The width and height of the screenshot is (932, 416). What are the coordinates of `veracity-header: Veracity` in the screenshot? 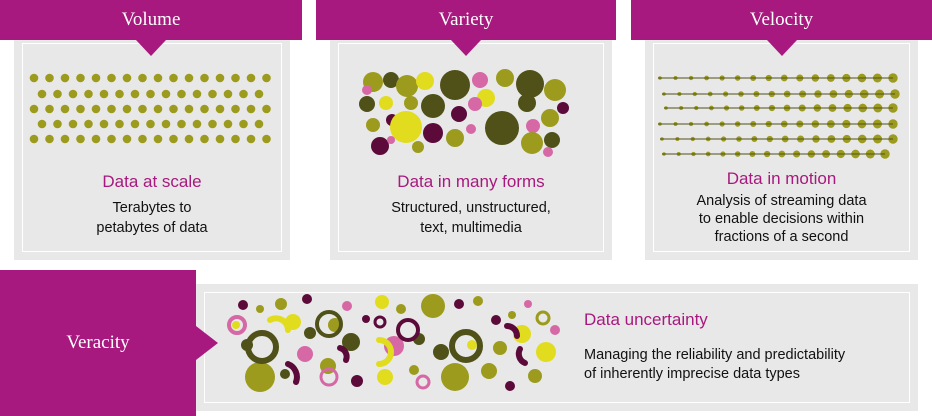 It's located at (109, 343).